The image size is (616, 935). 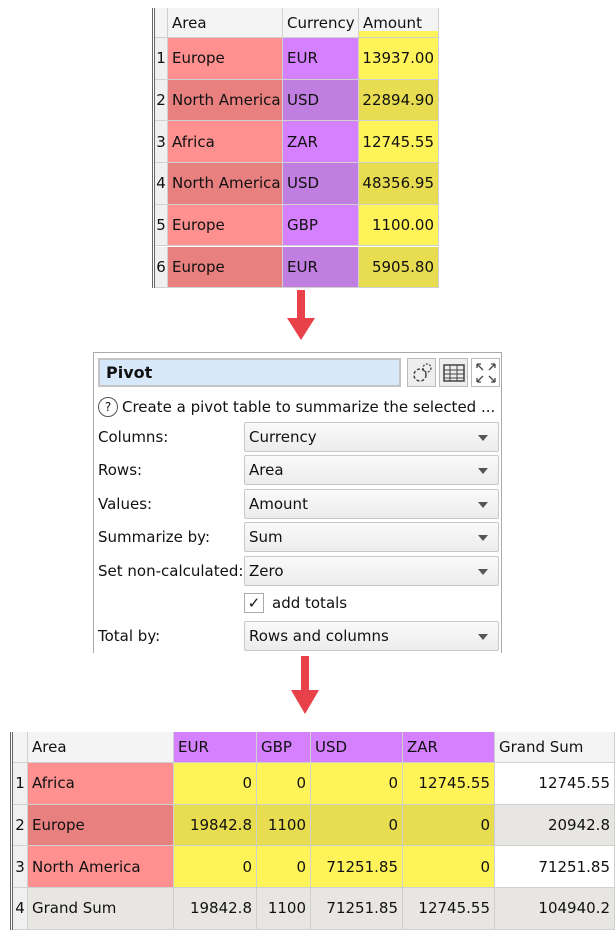 I want to click on expand-icon, so click(x=485, y=372).